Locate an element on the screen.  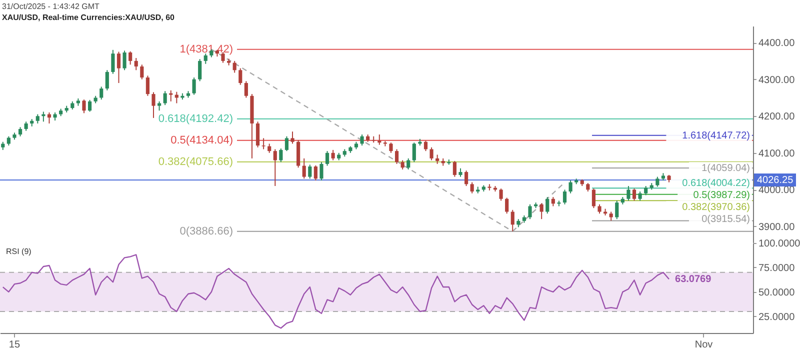
ref-line-label: 0.618(4192.42) is located at coordinates (195, 118).